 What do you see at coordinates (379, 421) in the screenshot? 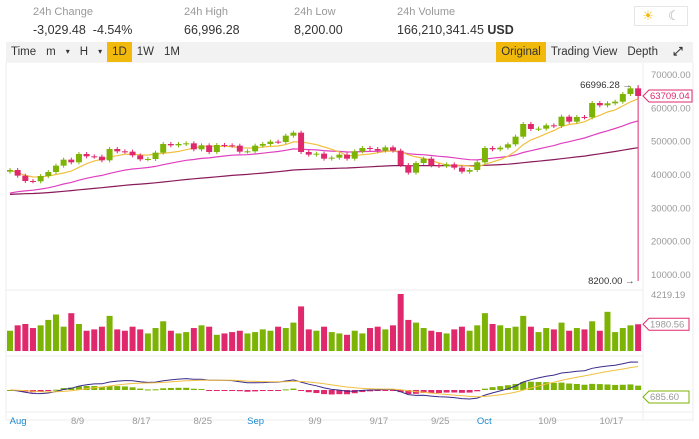
I see `x-tick-label: 9/17` at bounding box center [379, 421].